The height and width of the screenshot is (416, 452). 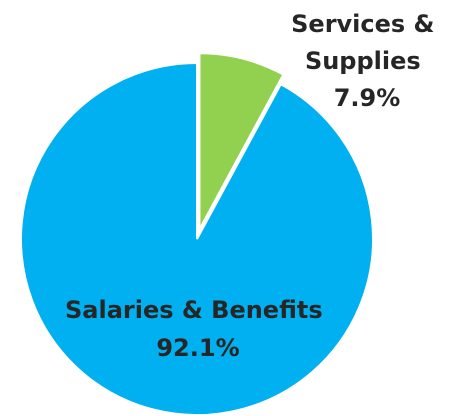 What do you see at coordinates (198, 329) in the screenshot?
I see `slice-label-salaries-benefits: Salaries & Benefits 92.1%` at bounding box center [198, 329].